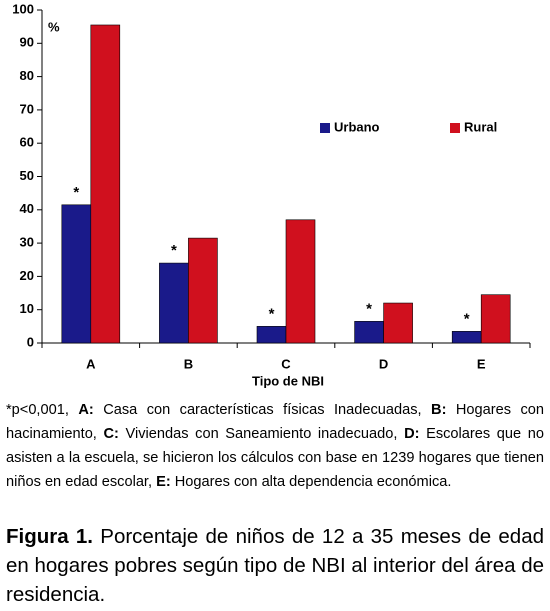  I want to click on footnote-text: Viviendas con Saneamiento inadecuado,, so click(261, 434).